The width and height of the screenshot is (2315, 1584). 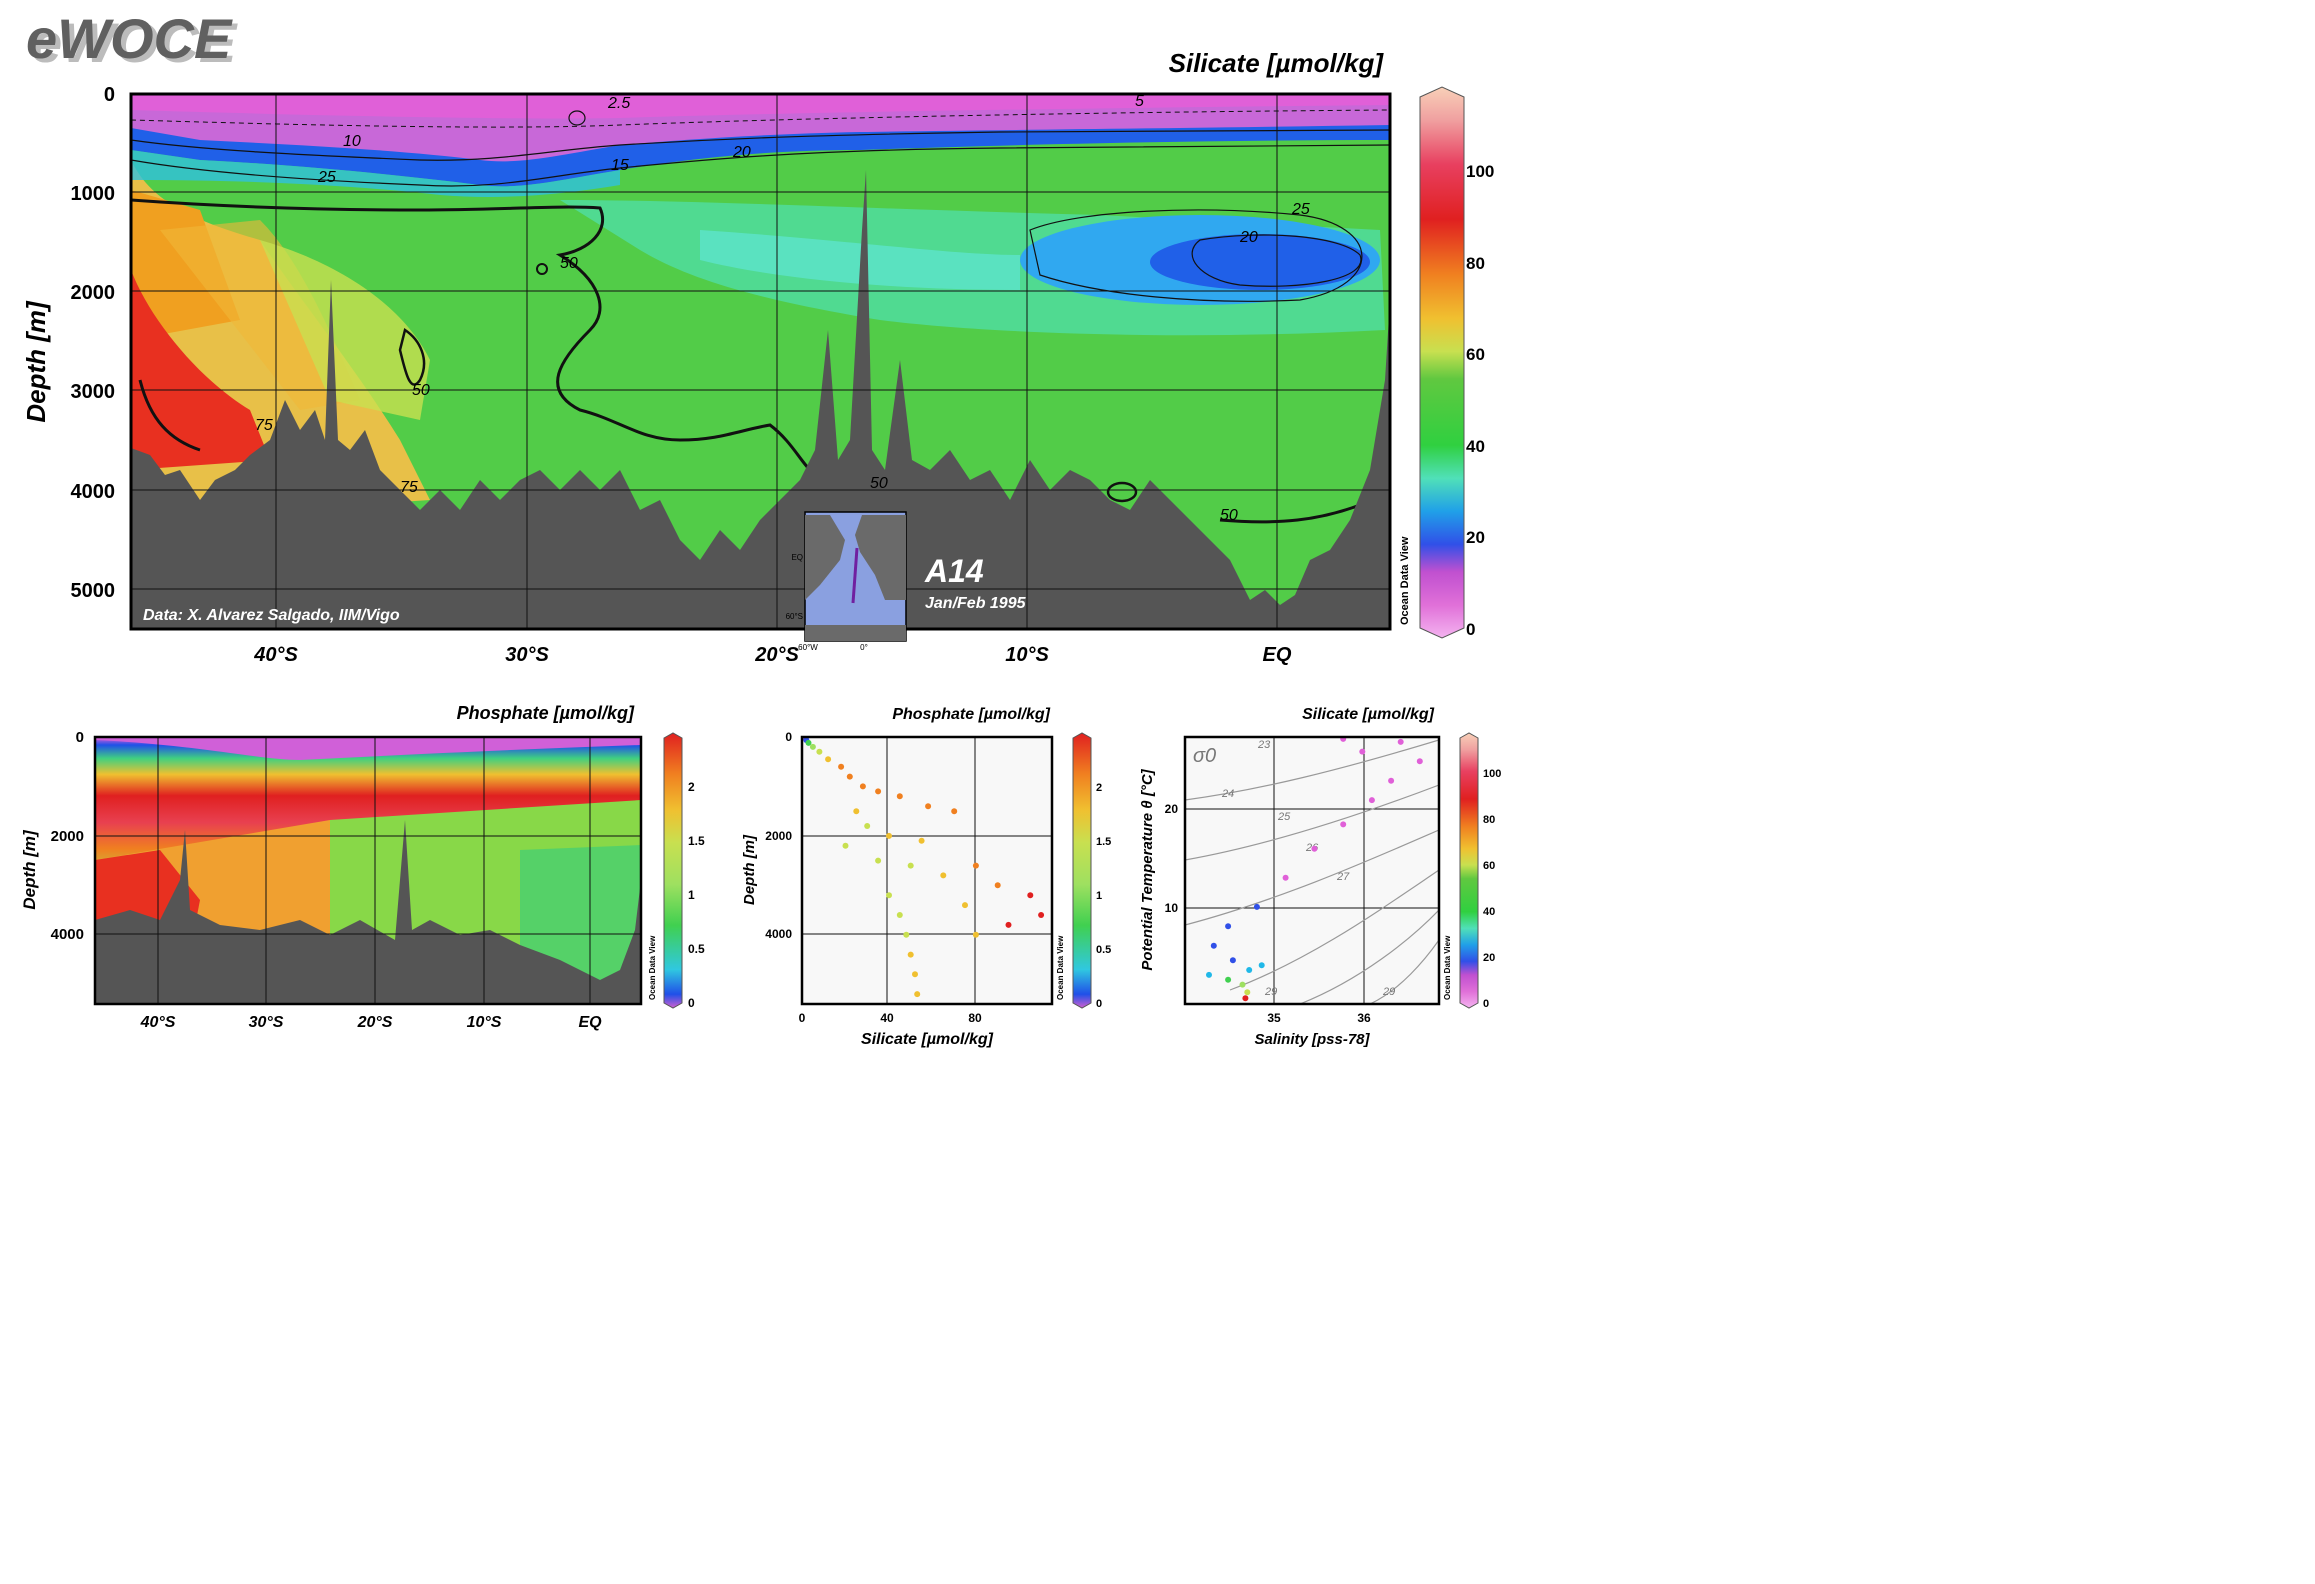 I want to click on contour-label: 75, so click(x=409, y=487).